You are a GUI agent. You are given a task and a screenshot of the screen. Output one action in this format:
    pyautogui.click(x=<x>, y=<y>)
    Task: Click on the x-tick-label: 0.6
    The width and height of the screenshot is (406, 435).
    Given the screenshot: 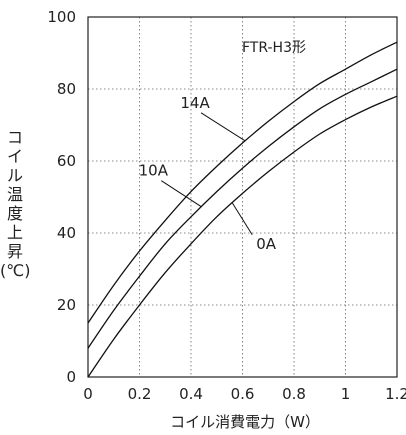 What is the action you would take?
    pyautogui.click(x=243, y=394)
    